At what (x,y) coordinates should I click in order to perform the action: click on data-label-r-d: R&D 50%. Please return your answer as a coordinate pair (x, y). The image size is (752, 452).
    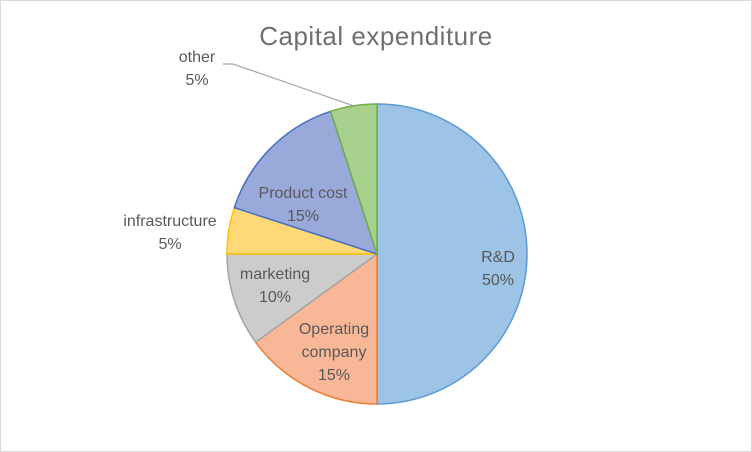
    Looking at the image, I should click on (498, 269).